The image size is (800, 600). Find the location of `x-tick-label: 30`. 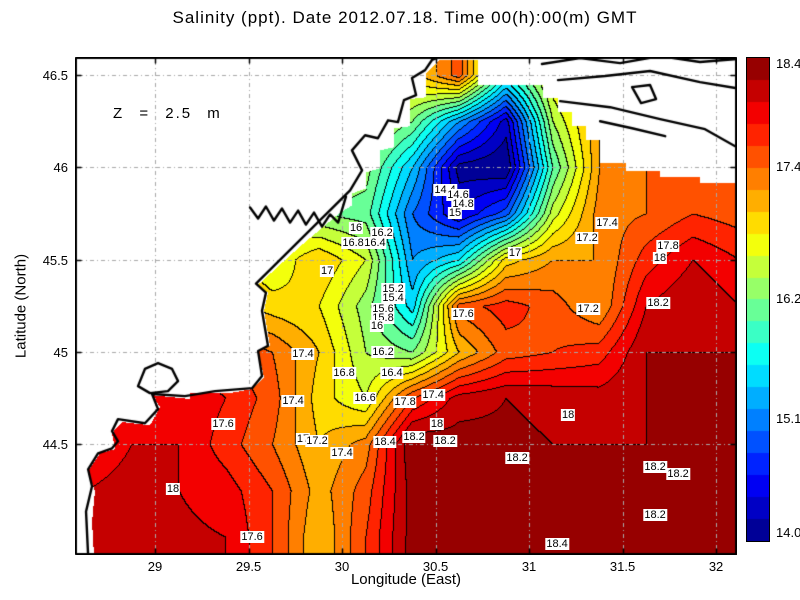

x-tick-label: 30 is located at coordinates (342, 566).